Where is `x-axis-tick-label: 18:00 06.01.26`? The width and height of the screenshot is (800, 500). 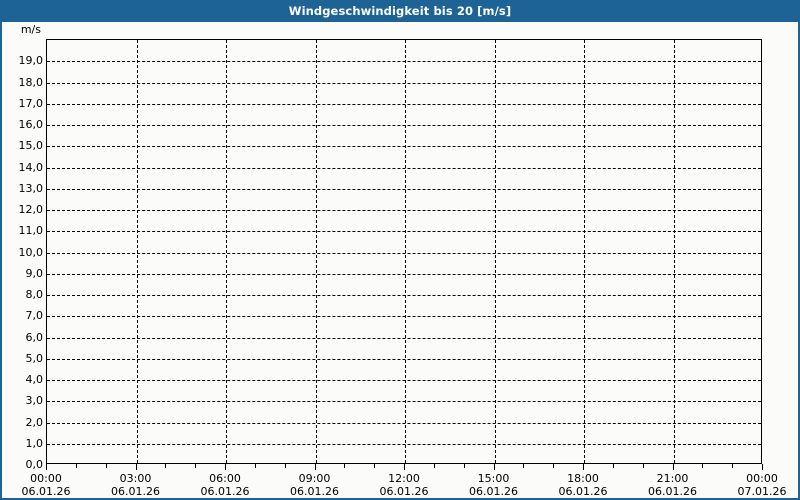
x-axis-tick-label: 18:00 06.01.26 is located at coordinates (583, 485).